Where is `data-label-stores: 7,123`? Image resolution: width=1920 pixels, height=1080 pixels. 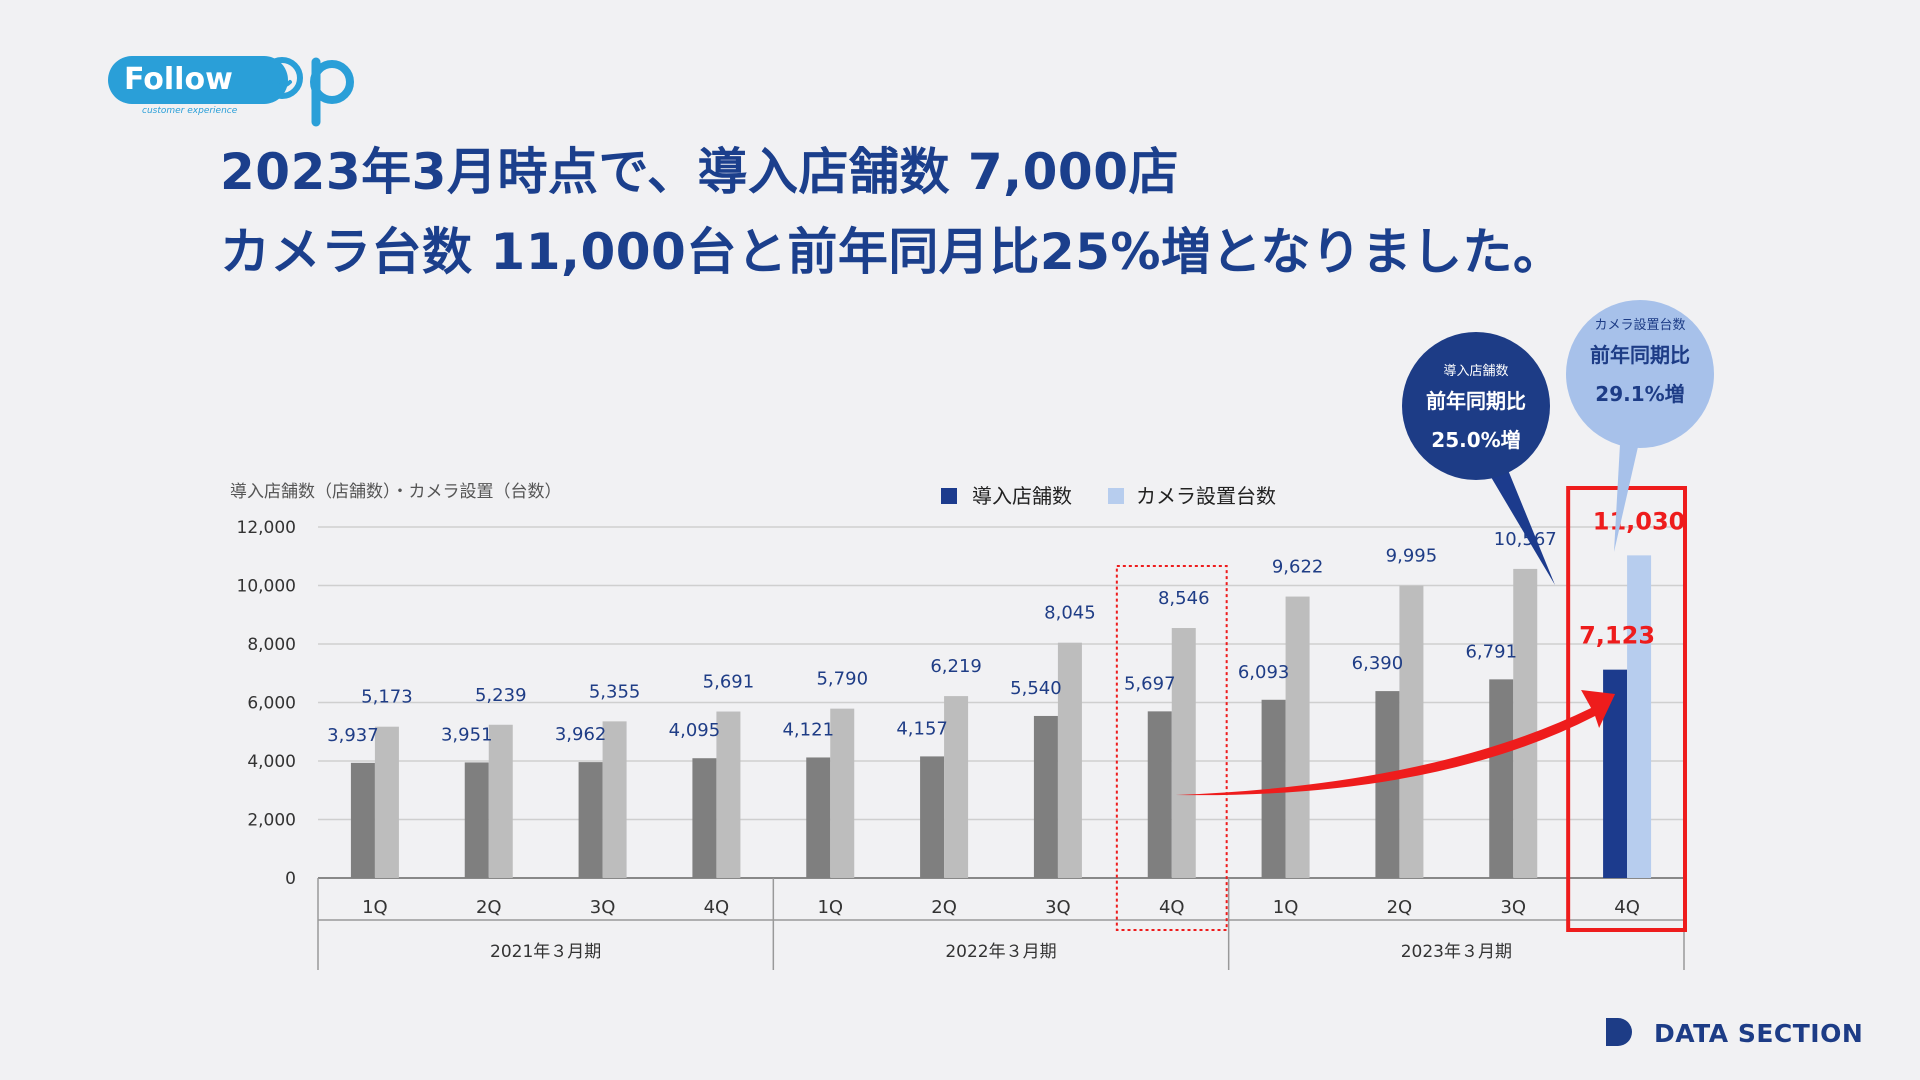 data-label-stores: 7,123 is located at coordinates (1617, 636).